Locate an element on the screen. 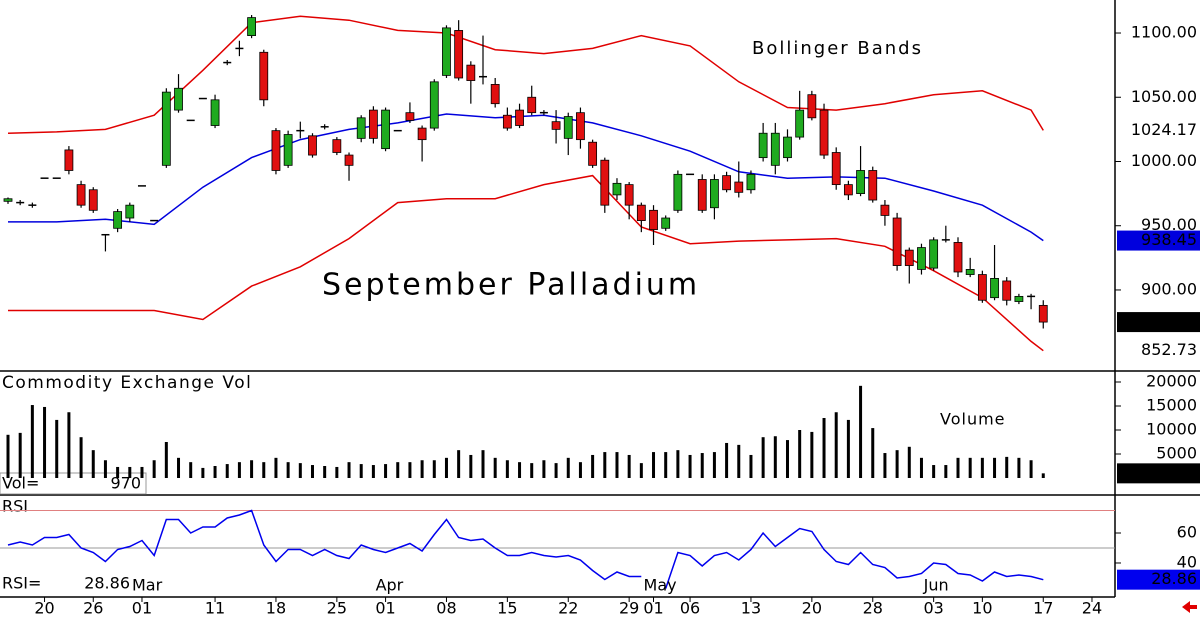 This screenshot has height=619, width=1200. x-tick-label: 17 is located at coordinates (1043, 608).